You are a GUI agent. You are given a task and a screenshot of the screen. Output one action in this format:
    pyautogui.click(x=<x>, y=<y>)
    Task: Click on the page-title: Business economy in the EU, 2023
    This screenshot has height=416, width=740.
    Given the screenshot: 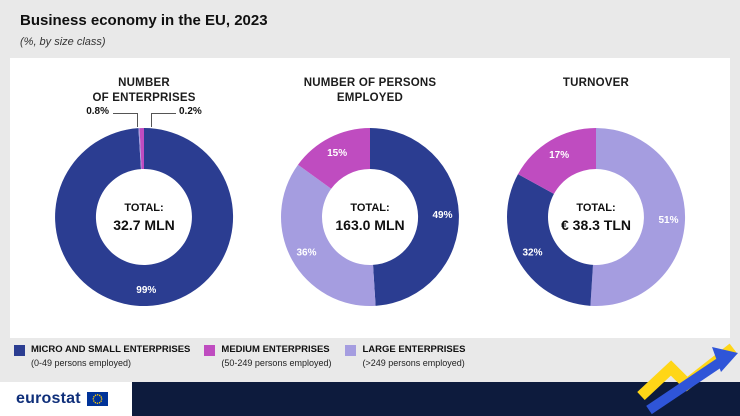 What is the action you would take?
    pyautogui.click(x=144, y=20)
    